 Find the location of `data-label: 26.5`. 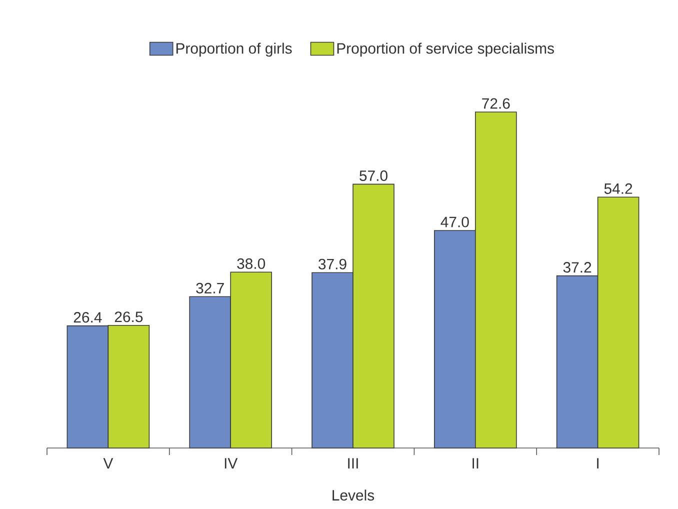

data-label: 26.5 is located at coordinates (128, 317).